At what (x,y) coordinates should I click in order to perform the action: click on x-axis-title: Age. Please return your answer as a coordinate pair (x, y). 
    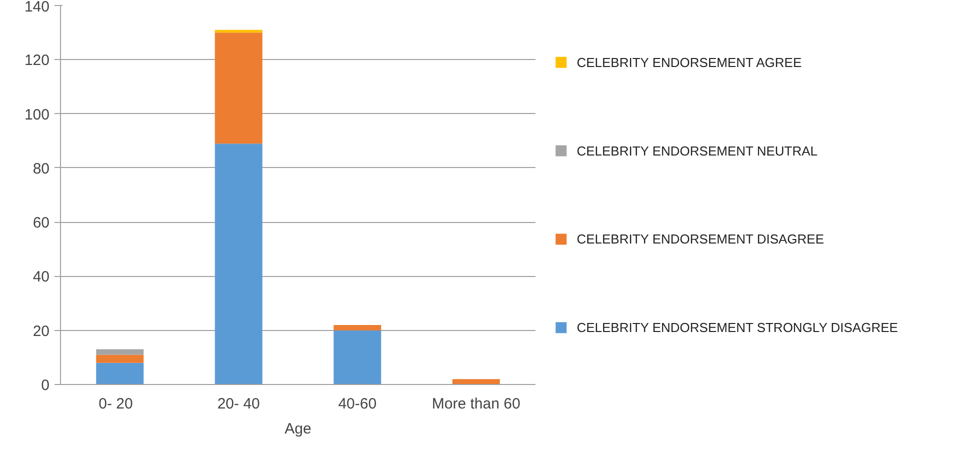
    Looking at the image, I should click on (298, 429).